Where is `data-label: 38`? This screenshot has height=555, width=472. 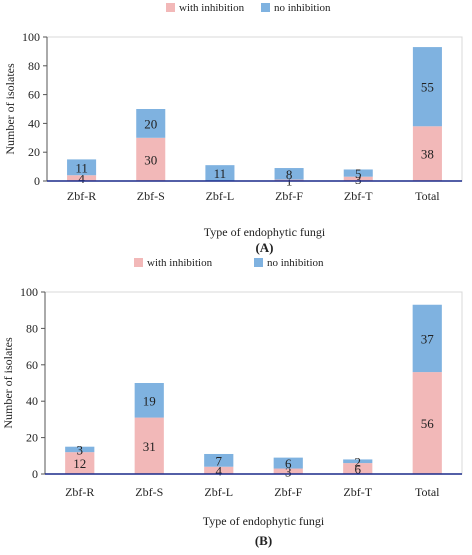
data-label: 38 is located at coordinates (427, 154).